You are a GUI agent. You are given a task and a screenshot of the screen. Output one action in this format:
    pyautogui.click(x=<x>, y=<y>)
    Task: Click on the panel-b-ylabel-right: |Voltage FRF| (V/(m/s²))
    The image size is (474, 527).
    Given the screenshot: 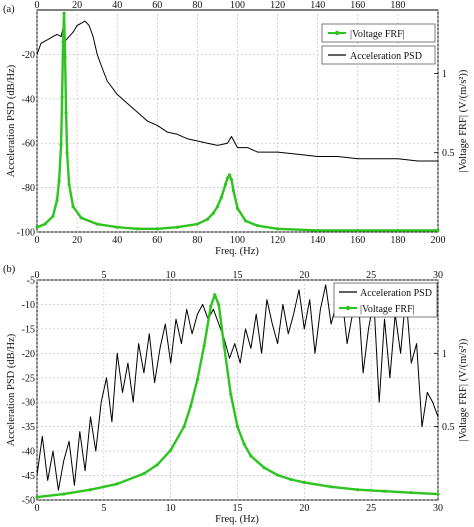 What is the action you would take?
    pyautogui.click(x=463, y=389)
    